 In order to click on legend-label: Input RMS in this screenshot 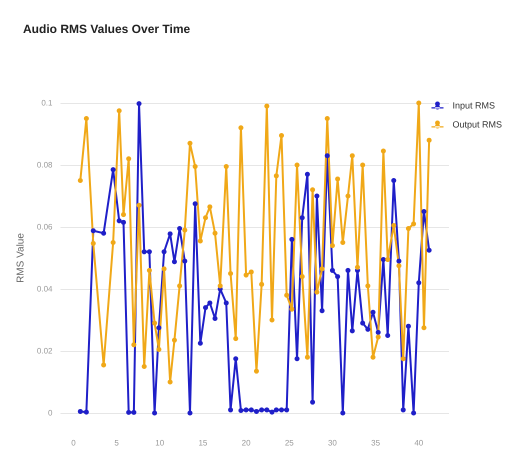, I will do `click(474, 105)`.